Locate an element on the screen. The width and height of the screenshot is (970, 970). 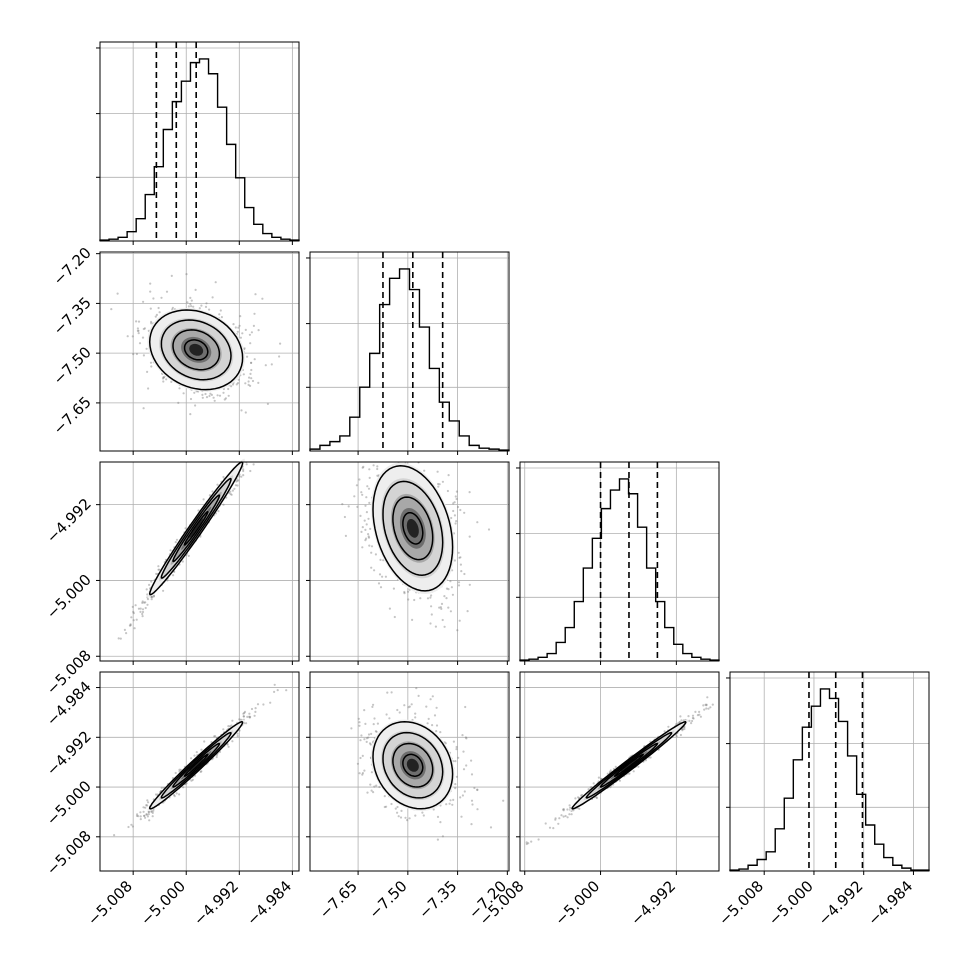
y-tick-label: −7.50 is located at coordinates (72, 365).